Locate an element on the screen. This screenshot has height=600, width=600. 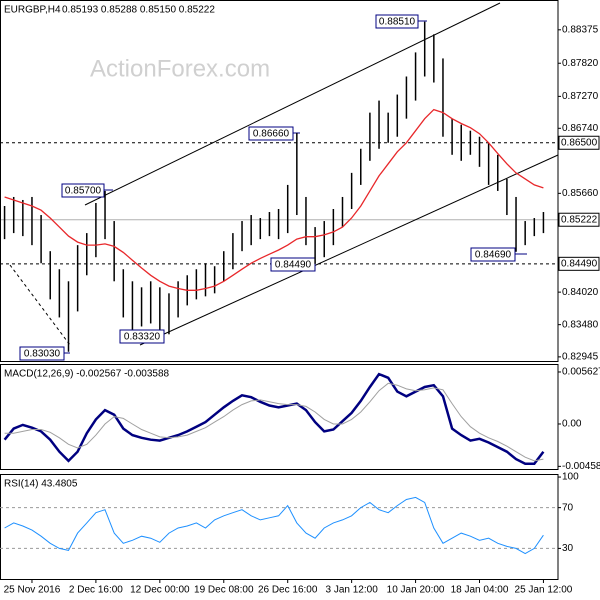
y-tick-label: 30 is located at coordinates (568, 548).